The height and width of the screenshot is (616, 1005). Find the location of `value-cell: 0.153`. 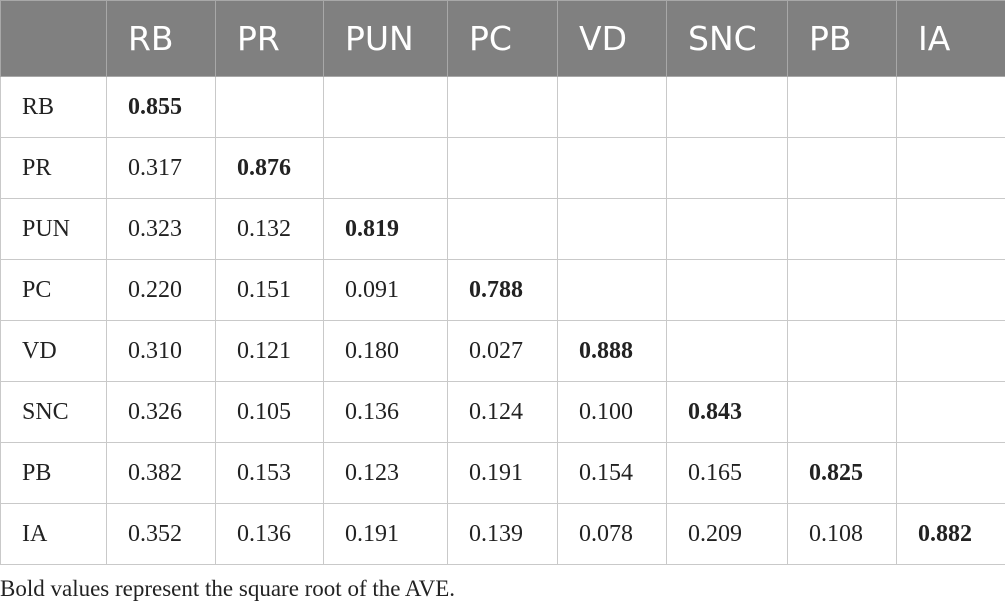

value-cell: 0.153 is located at coordinates (269, 473).